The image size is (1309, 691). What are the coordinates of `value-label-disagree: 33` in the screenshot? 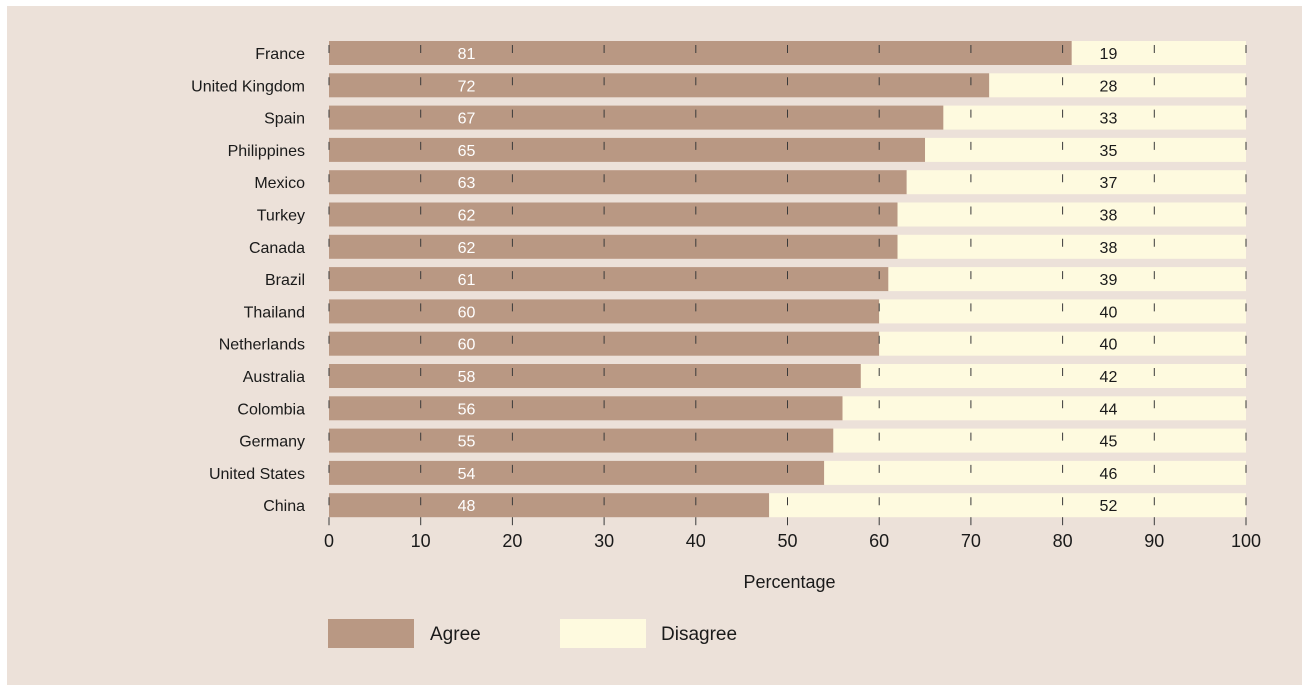 It's located at (1109, 119).